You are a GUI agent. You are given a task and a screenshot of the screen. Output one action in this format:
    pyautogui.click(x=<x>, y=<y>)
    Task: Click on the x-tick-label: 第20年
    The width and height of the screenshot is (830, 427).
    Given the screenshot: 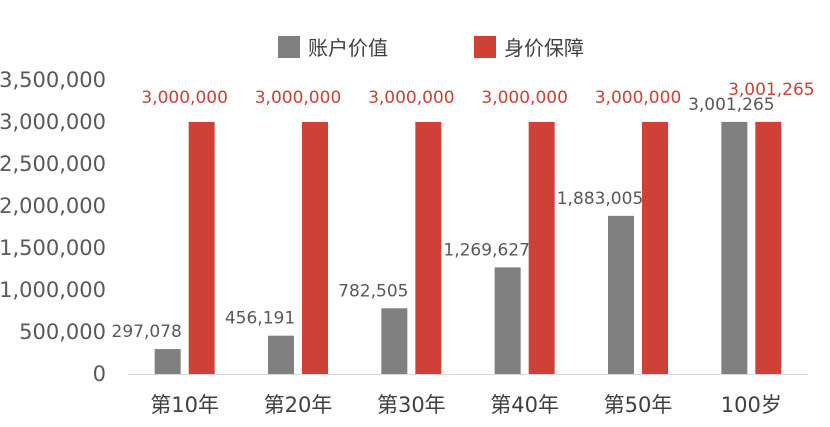 What is the action you would take?
    pyautogui.click(x=298, y=405)
    